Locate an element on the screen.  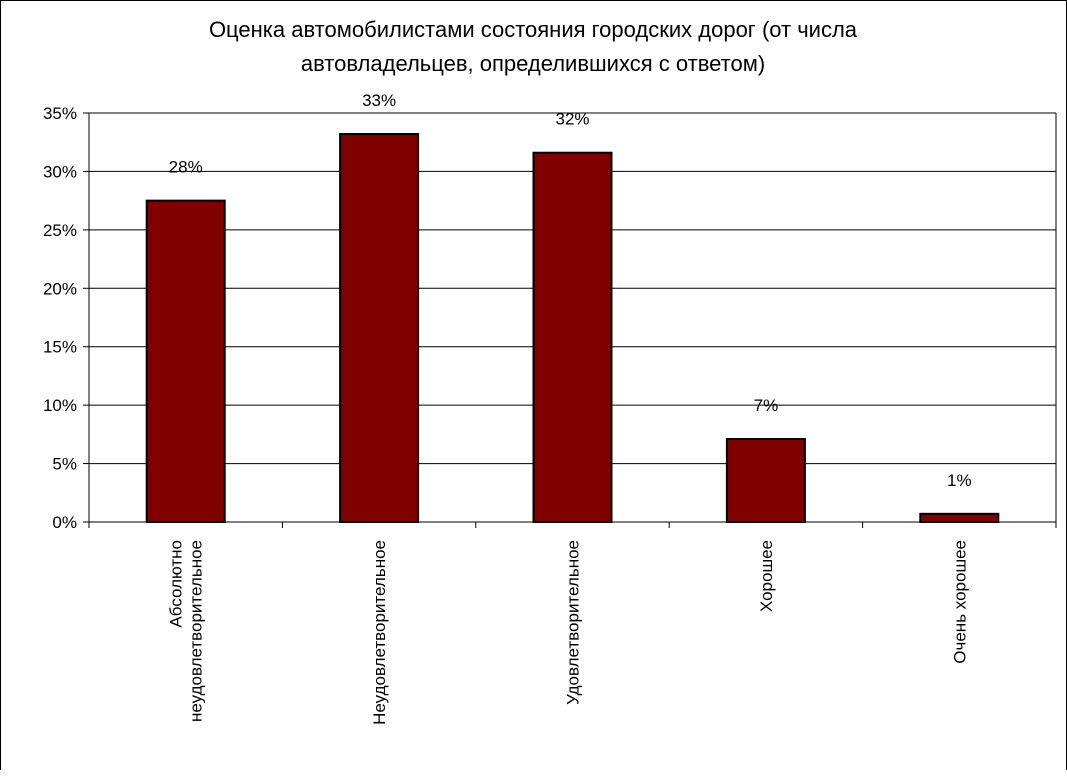
x-category-label-line: Хорошее is located at coordinates (766, 576).